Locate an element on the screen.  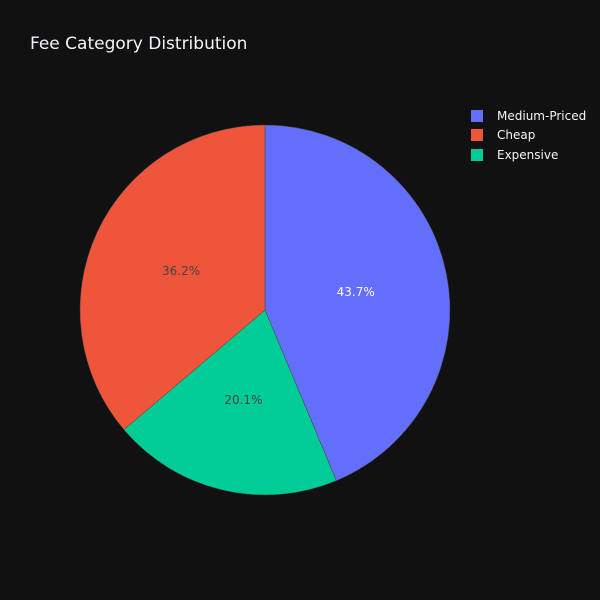
legend-label: Medium-Priced is located at coordinates (542, 115).